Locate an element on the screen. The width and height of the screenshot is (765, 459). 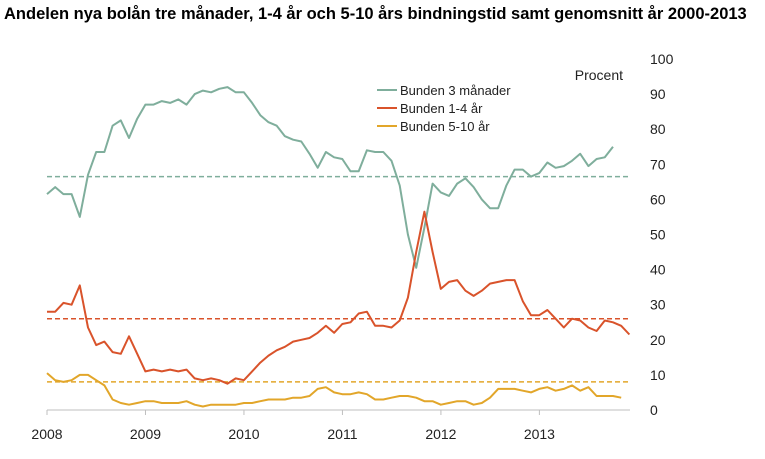
x-axis: 2008 2009 2010 2011 2012 2013 is located at coordinates (330, 425).